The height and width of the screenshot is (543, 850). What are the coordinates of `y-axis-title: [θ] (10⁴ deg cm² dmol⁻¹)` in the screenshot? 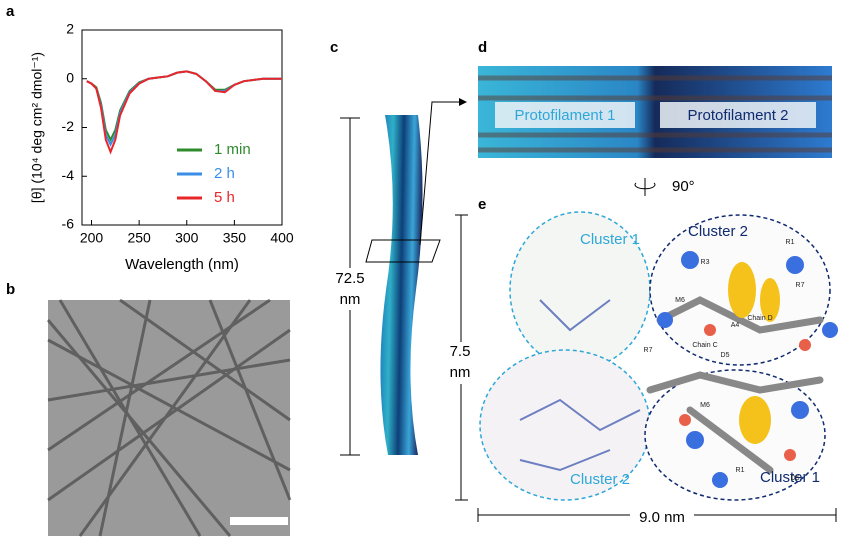 It's located at (37, 127).